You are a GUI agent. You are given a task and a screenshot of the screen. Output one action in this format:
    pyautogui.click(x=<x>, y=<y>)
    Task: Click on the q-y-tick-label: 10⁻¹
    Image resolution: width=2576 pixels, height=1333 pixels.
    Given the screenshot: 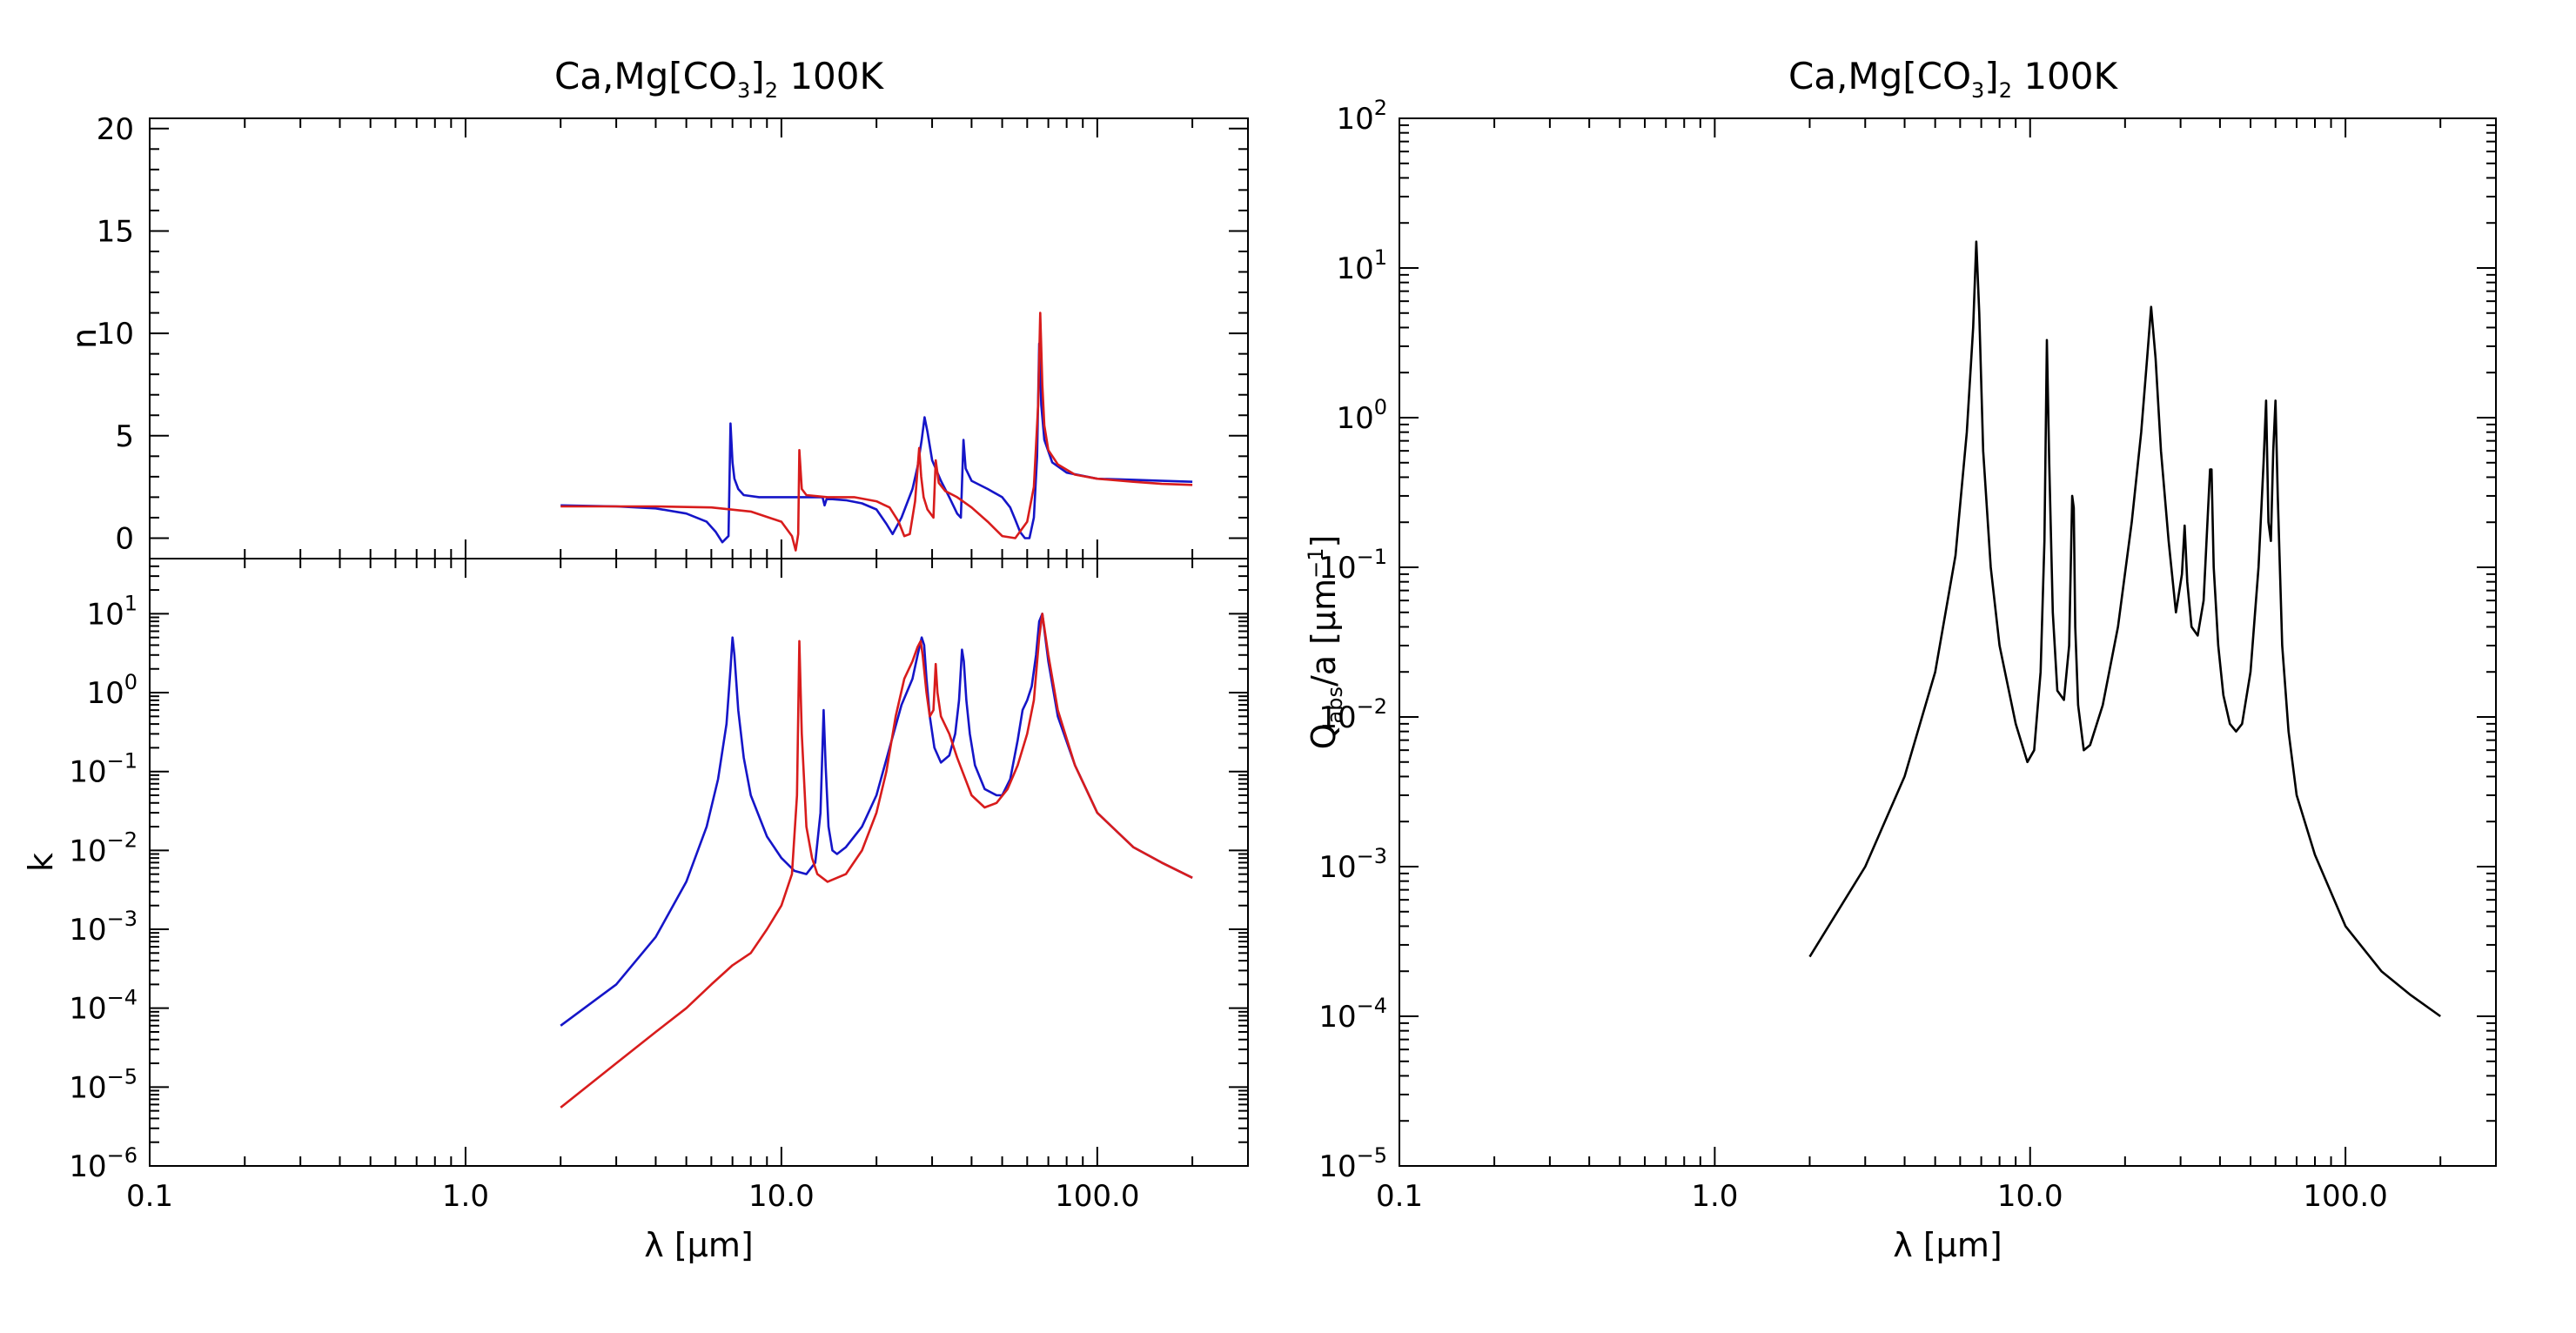 What is the action you would take?
    pyautogui.click(x=1352, y=565)
    